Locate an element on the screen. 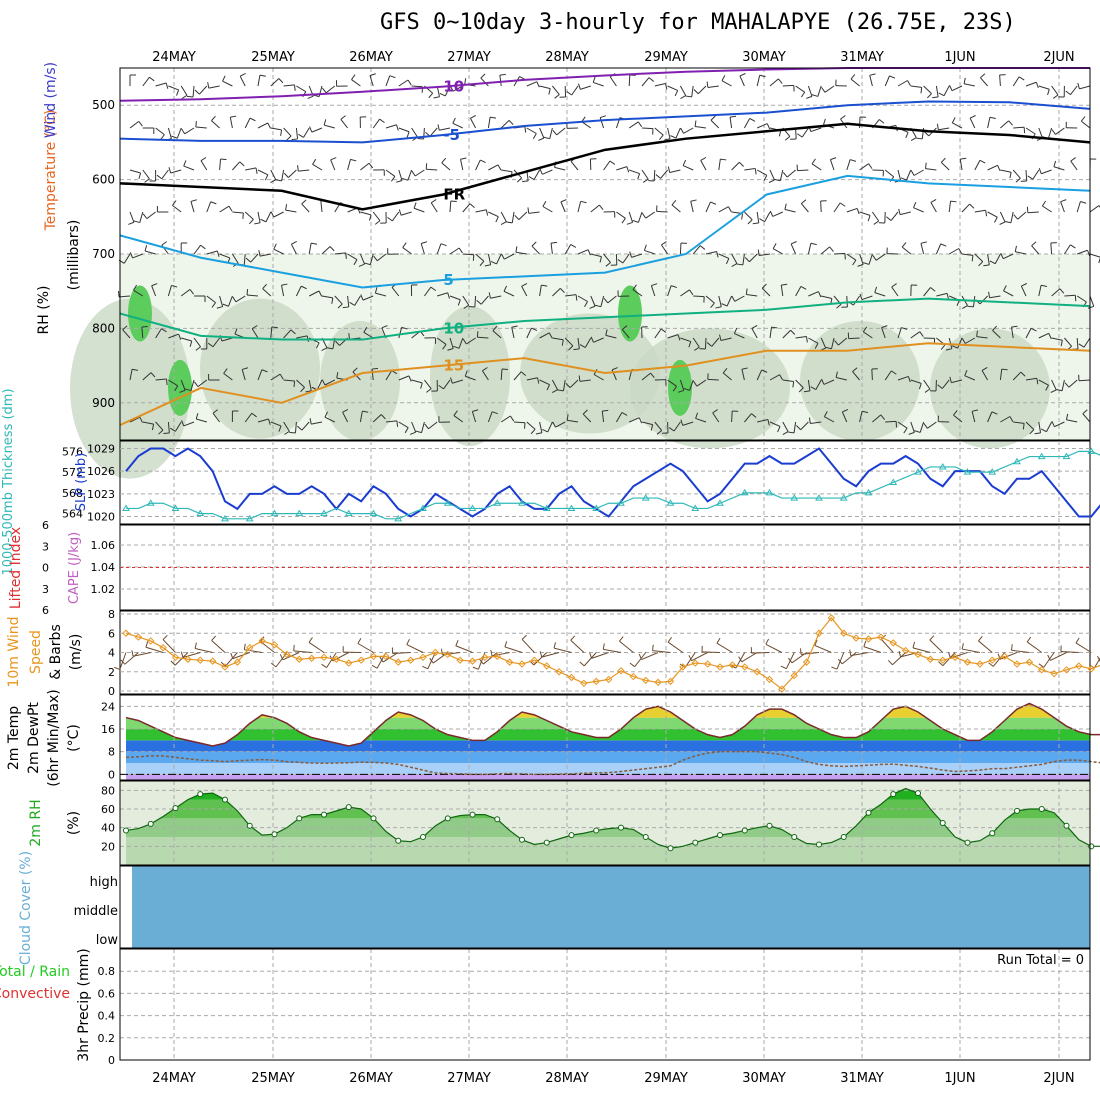 The width and height of the screenshot is (1100, 1100). cloud-frame is located at coordinates (605, 907).